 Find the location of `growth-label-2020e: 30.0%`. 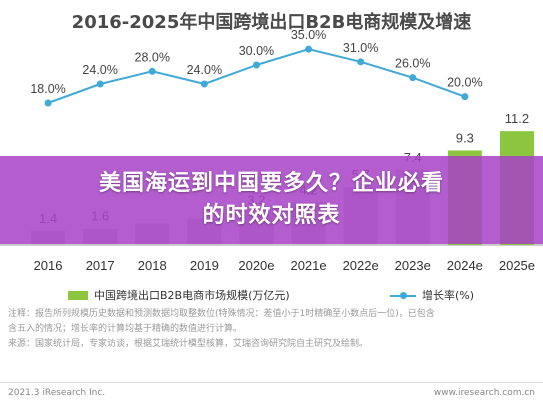

growth-label-2020e: 30.0% is located at coordinates (256, 51).